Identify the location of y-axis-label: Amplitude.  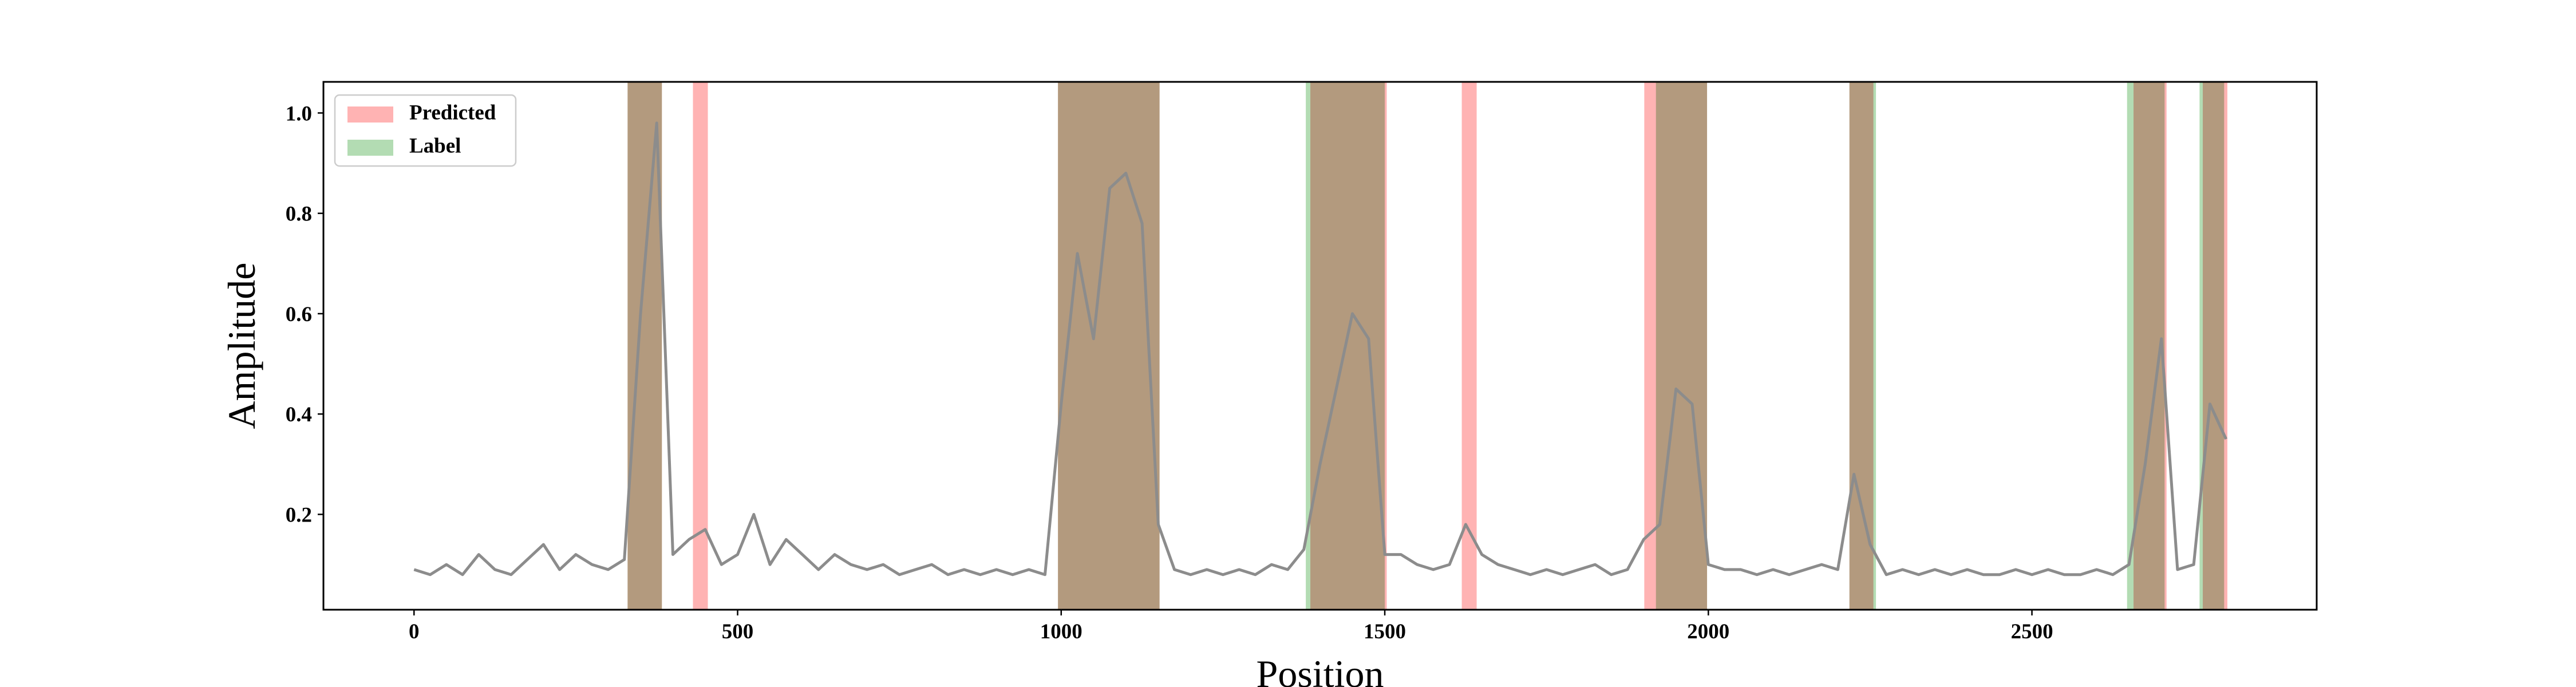
(241, 346).